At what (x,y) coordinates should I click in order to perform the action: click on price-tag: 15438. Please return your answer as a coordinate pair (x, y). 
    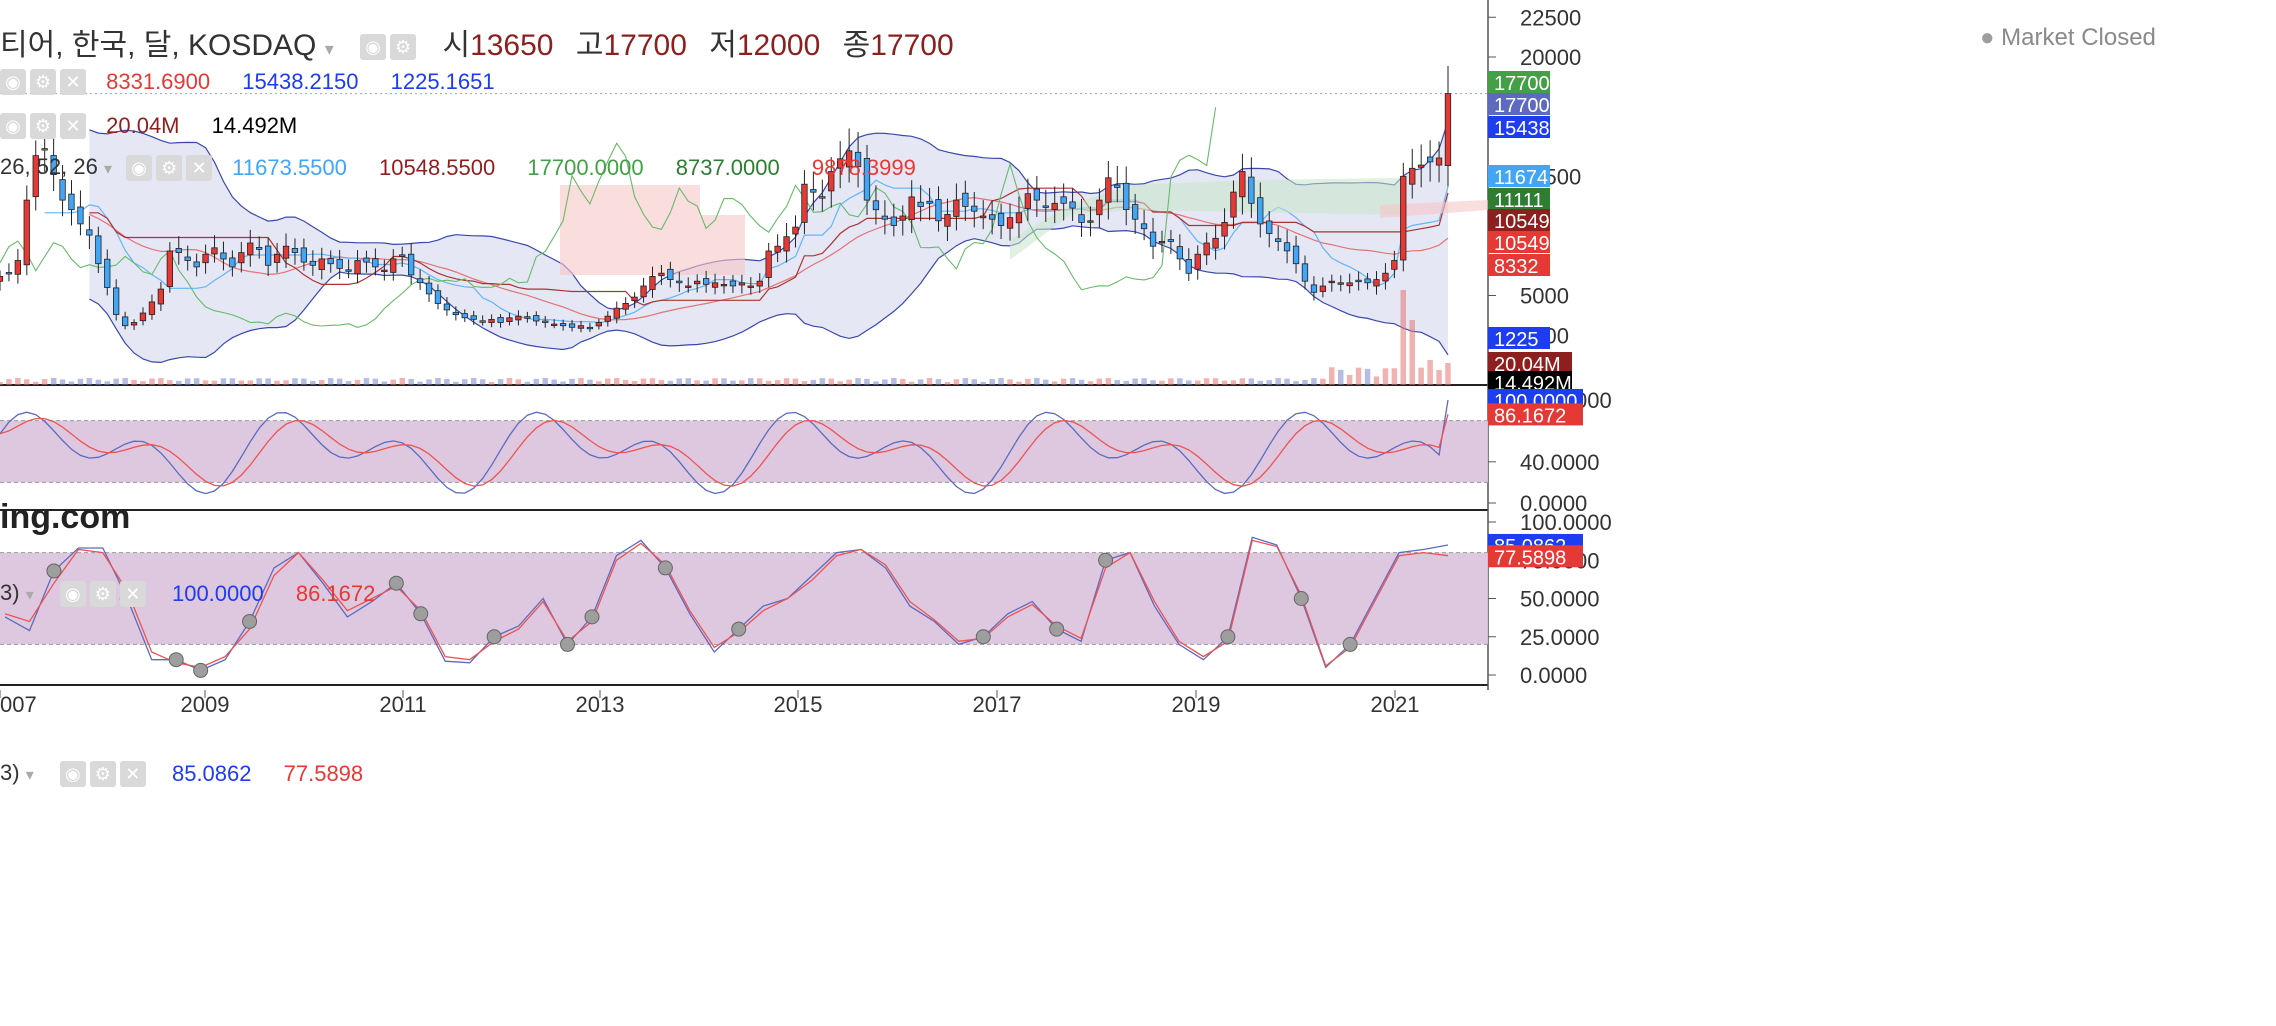
    Looking at the image, I should click on (1519, 128).